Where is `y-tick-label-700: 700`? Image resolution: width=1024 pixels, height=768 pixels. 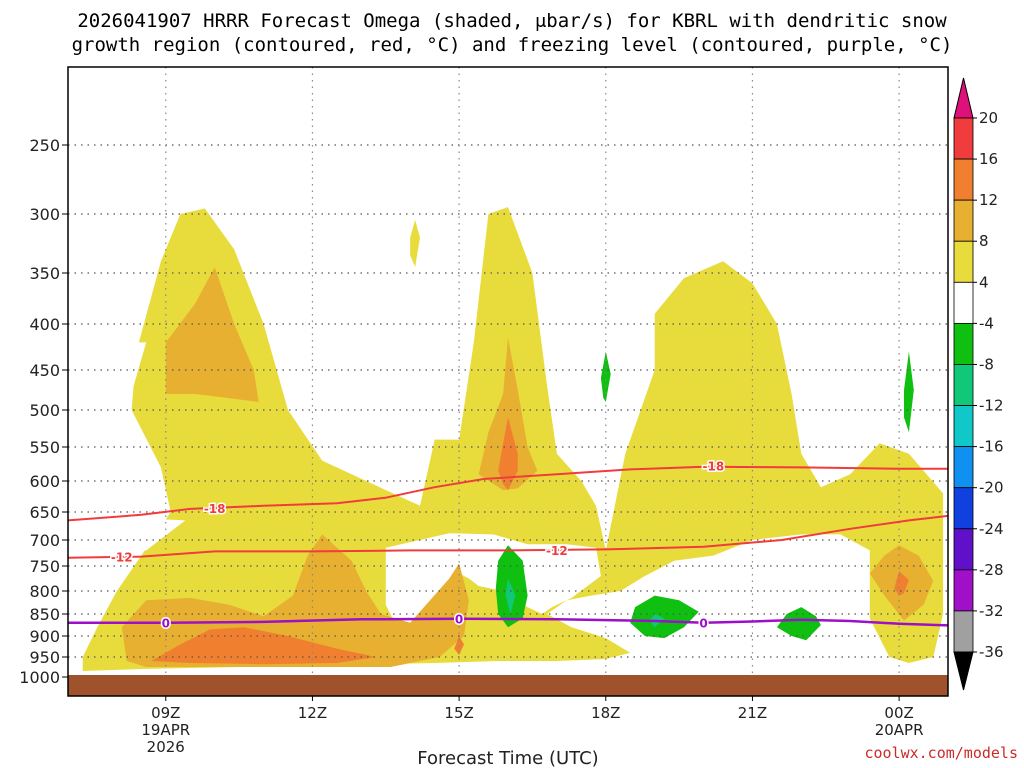
y-tick-label-700: 700 is located at coordinates (44, 540).